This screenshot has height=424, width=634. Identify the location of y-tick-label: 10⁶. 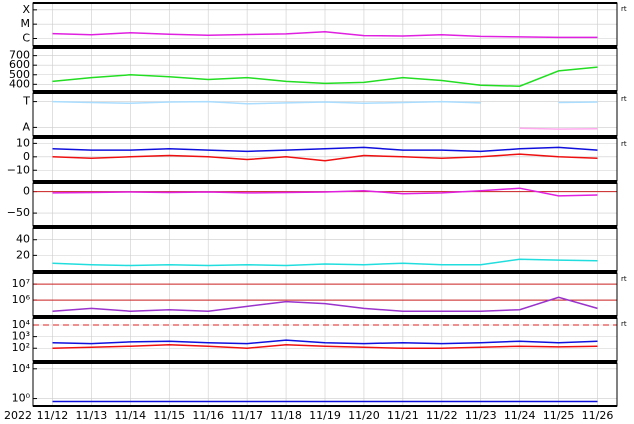
(21, 299).